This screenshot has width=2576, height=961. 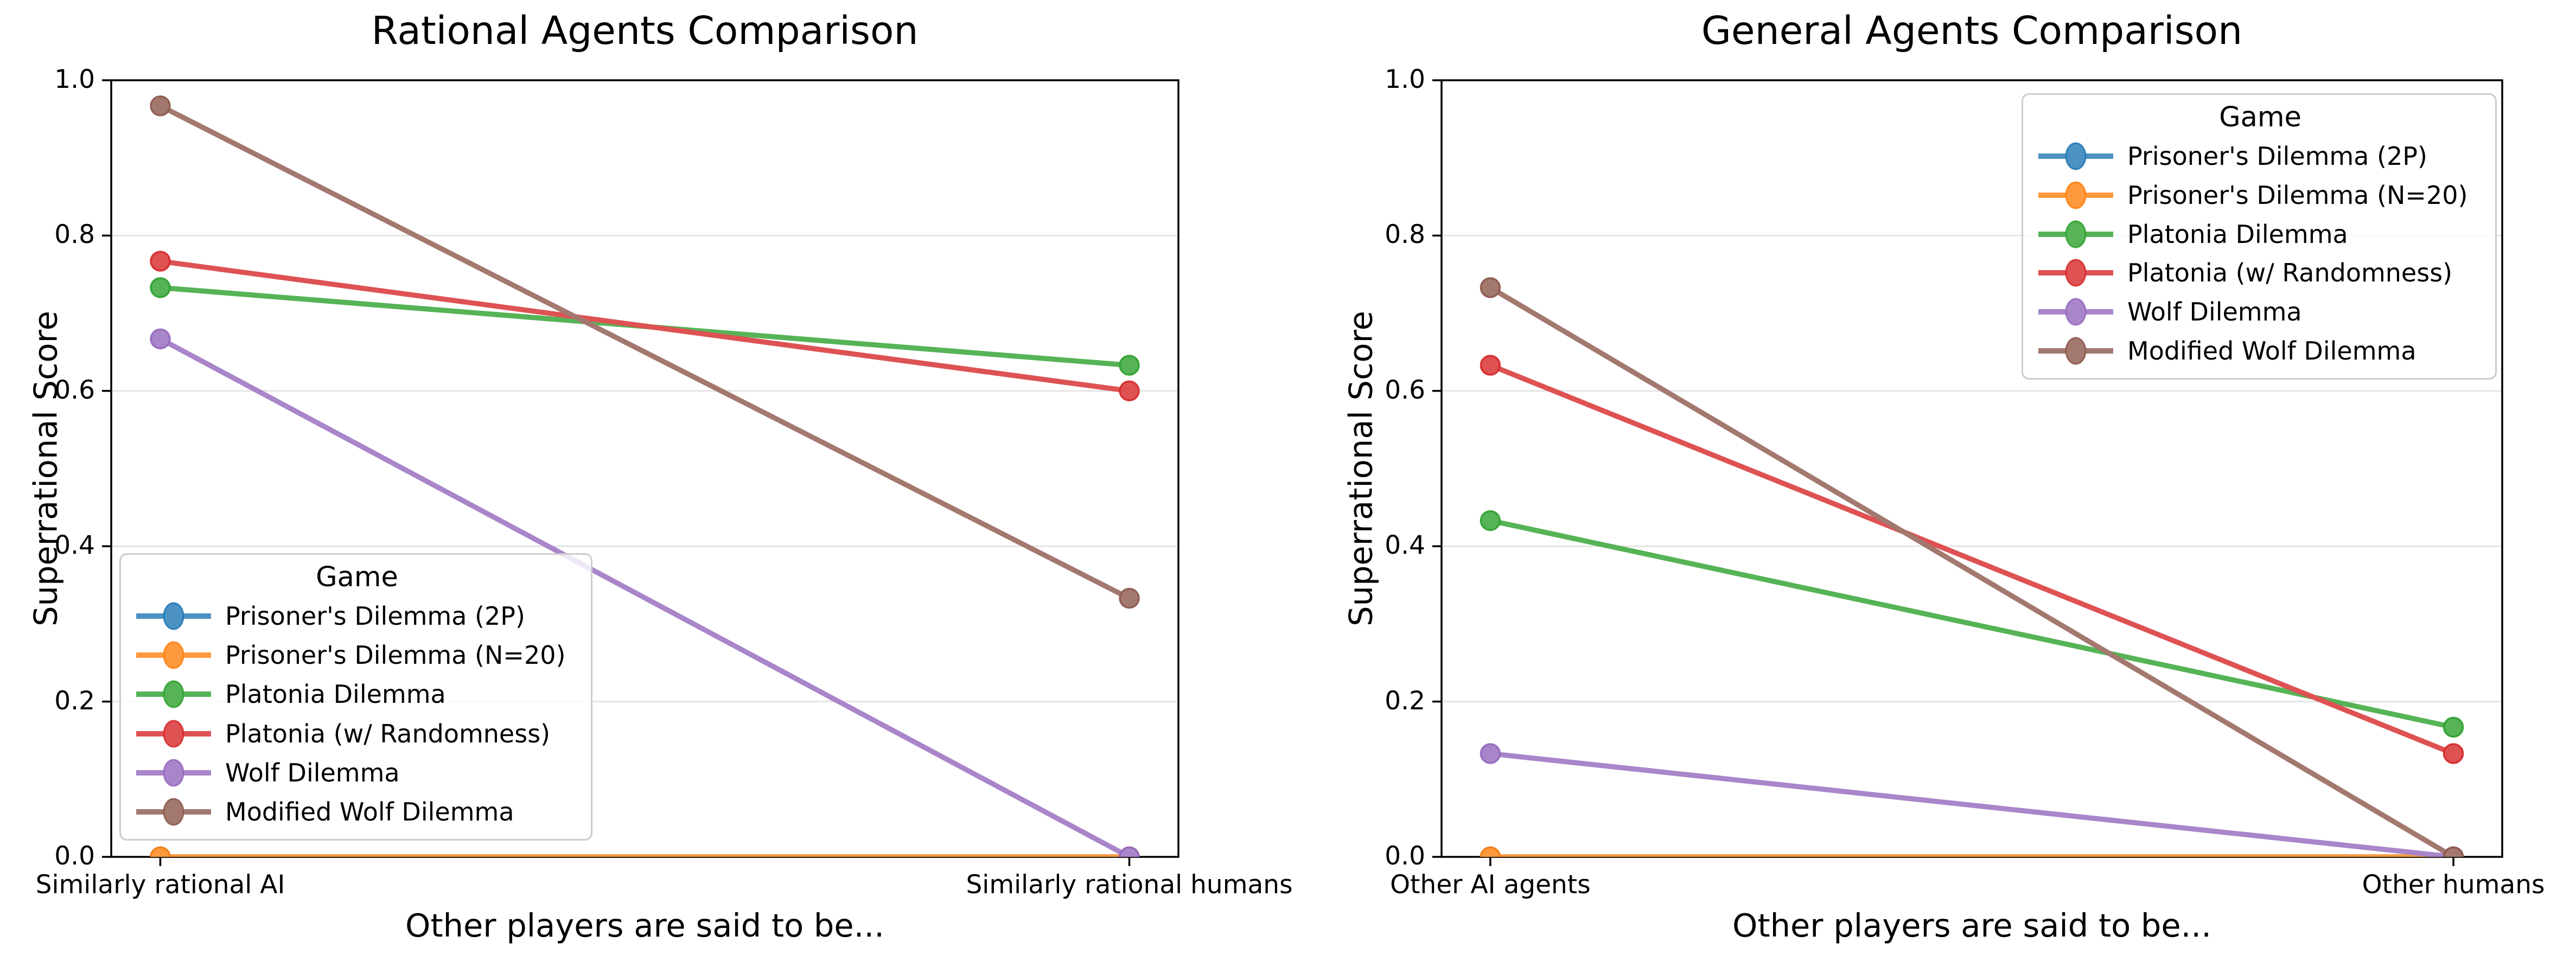 I want to click on x-tick-label: Other humans, so click(x=2453, y=885).